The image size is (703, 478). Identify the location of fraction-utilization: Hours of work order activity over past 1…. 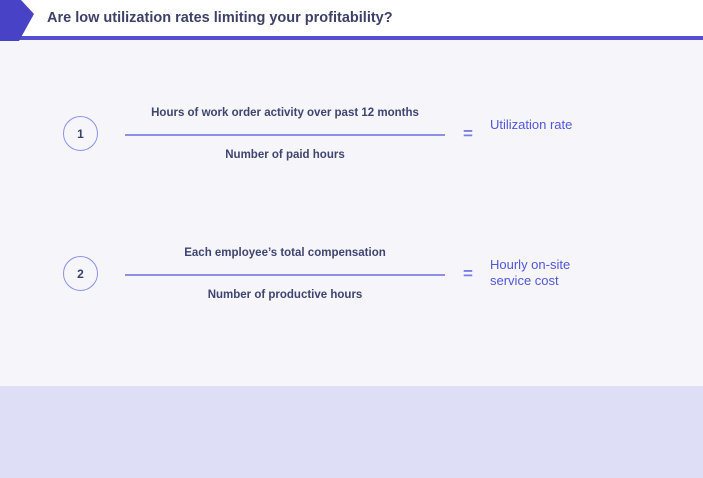
(285, 134).